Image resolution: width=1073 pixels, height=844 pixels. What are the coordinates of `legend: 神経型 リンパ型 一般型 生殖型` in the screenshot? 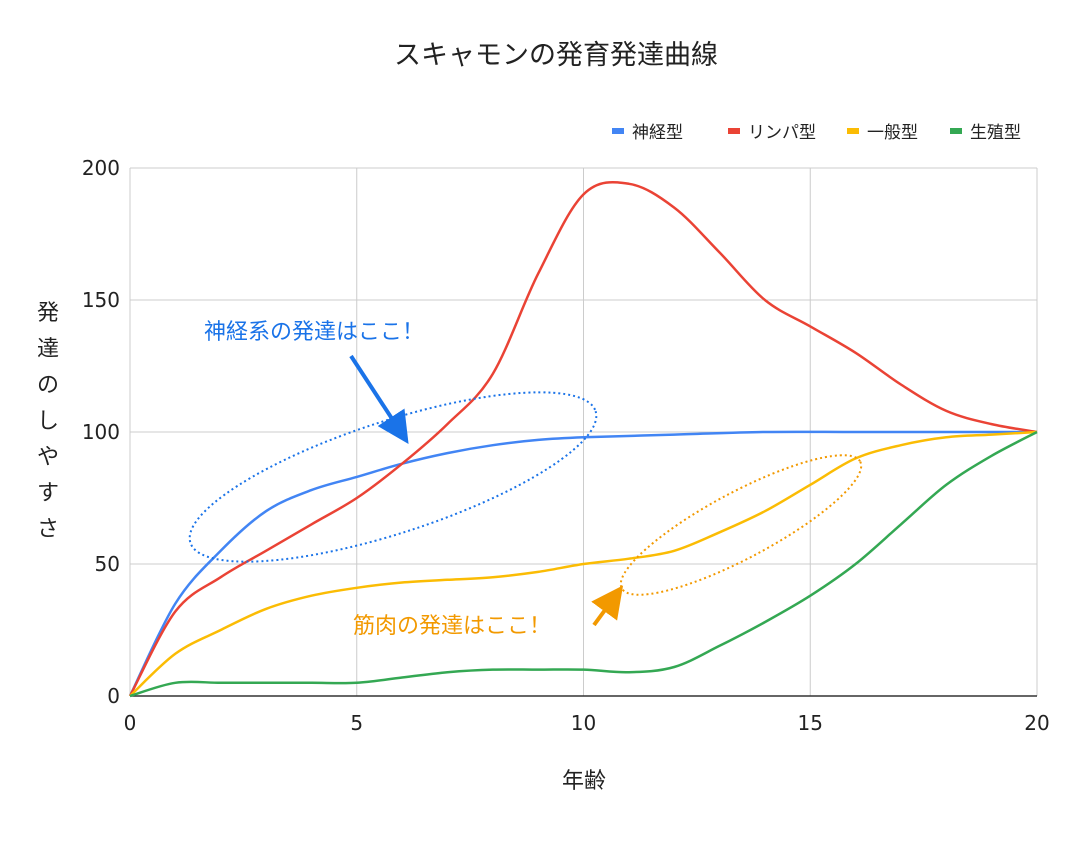 It's located at (816, 133).